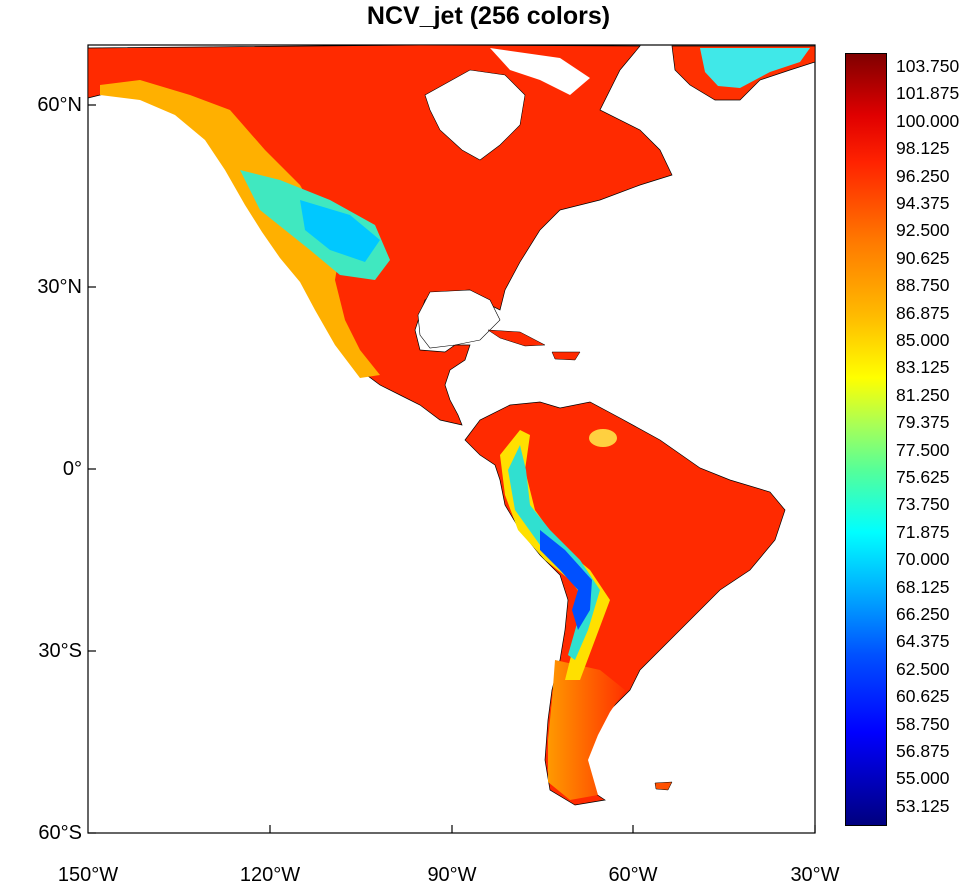  What do you see at coordinates (923, 367) in the screenshot?
I see `colorbar-label: 83.125` at bounding box center [923, 367].